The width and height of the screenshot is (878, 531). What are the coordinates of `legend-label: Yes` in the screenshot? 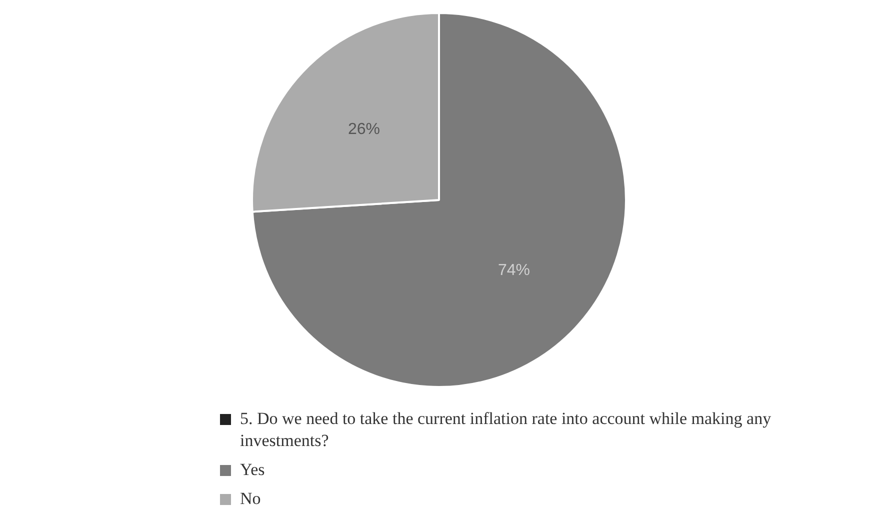 It's located at (252, 469).